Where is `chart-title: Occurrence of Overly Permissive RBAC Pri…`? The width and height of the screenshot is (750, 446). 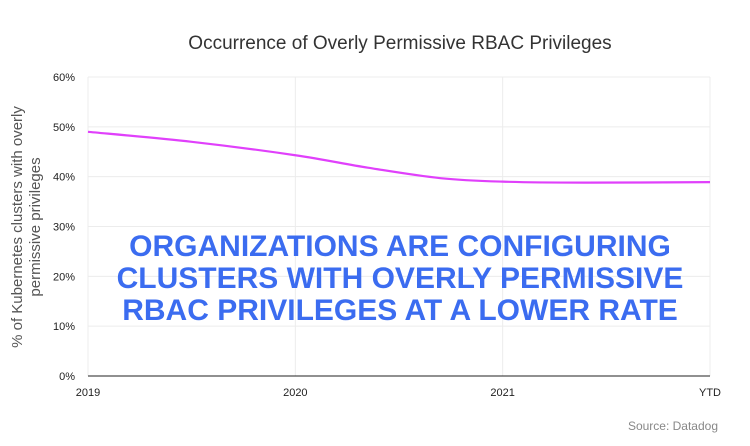
chart-title: Occurrence of Overly Permissive RBAC Pri… is located at coordinates (399, 43).